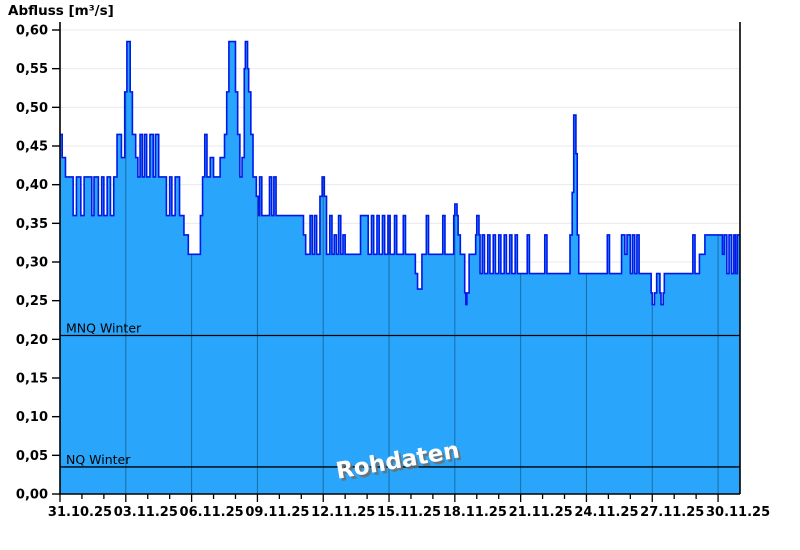  What do you see at coordinates (672, 512) in the screenshot?
I see `x-tick-label: 27.11.25` at bounding box center [672, 512].